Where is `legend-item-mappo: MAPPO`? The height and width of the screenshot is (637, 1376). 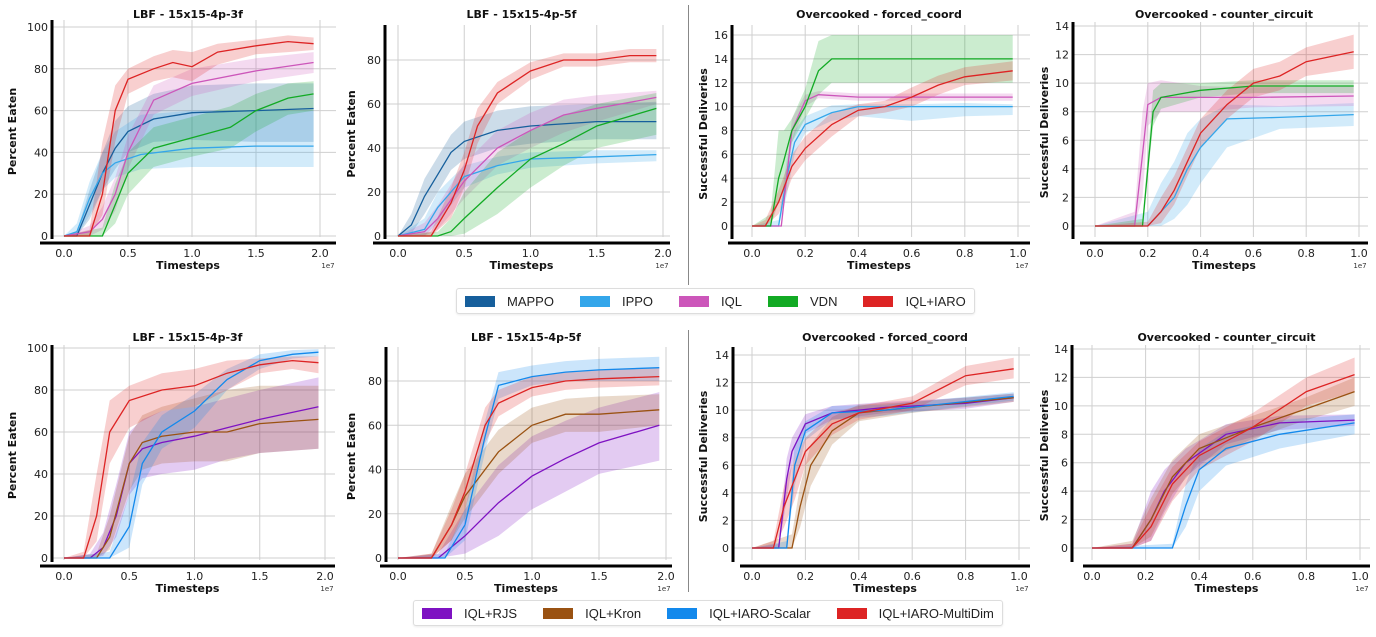
legend-item-mappo: MAPPO is located at coordinates (509, 301).